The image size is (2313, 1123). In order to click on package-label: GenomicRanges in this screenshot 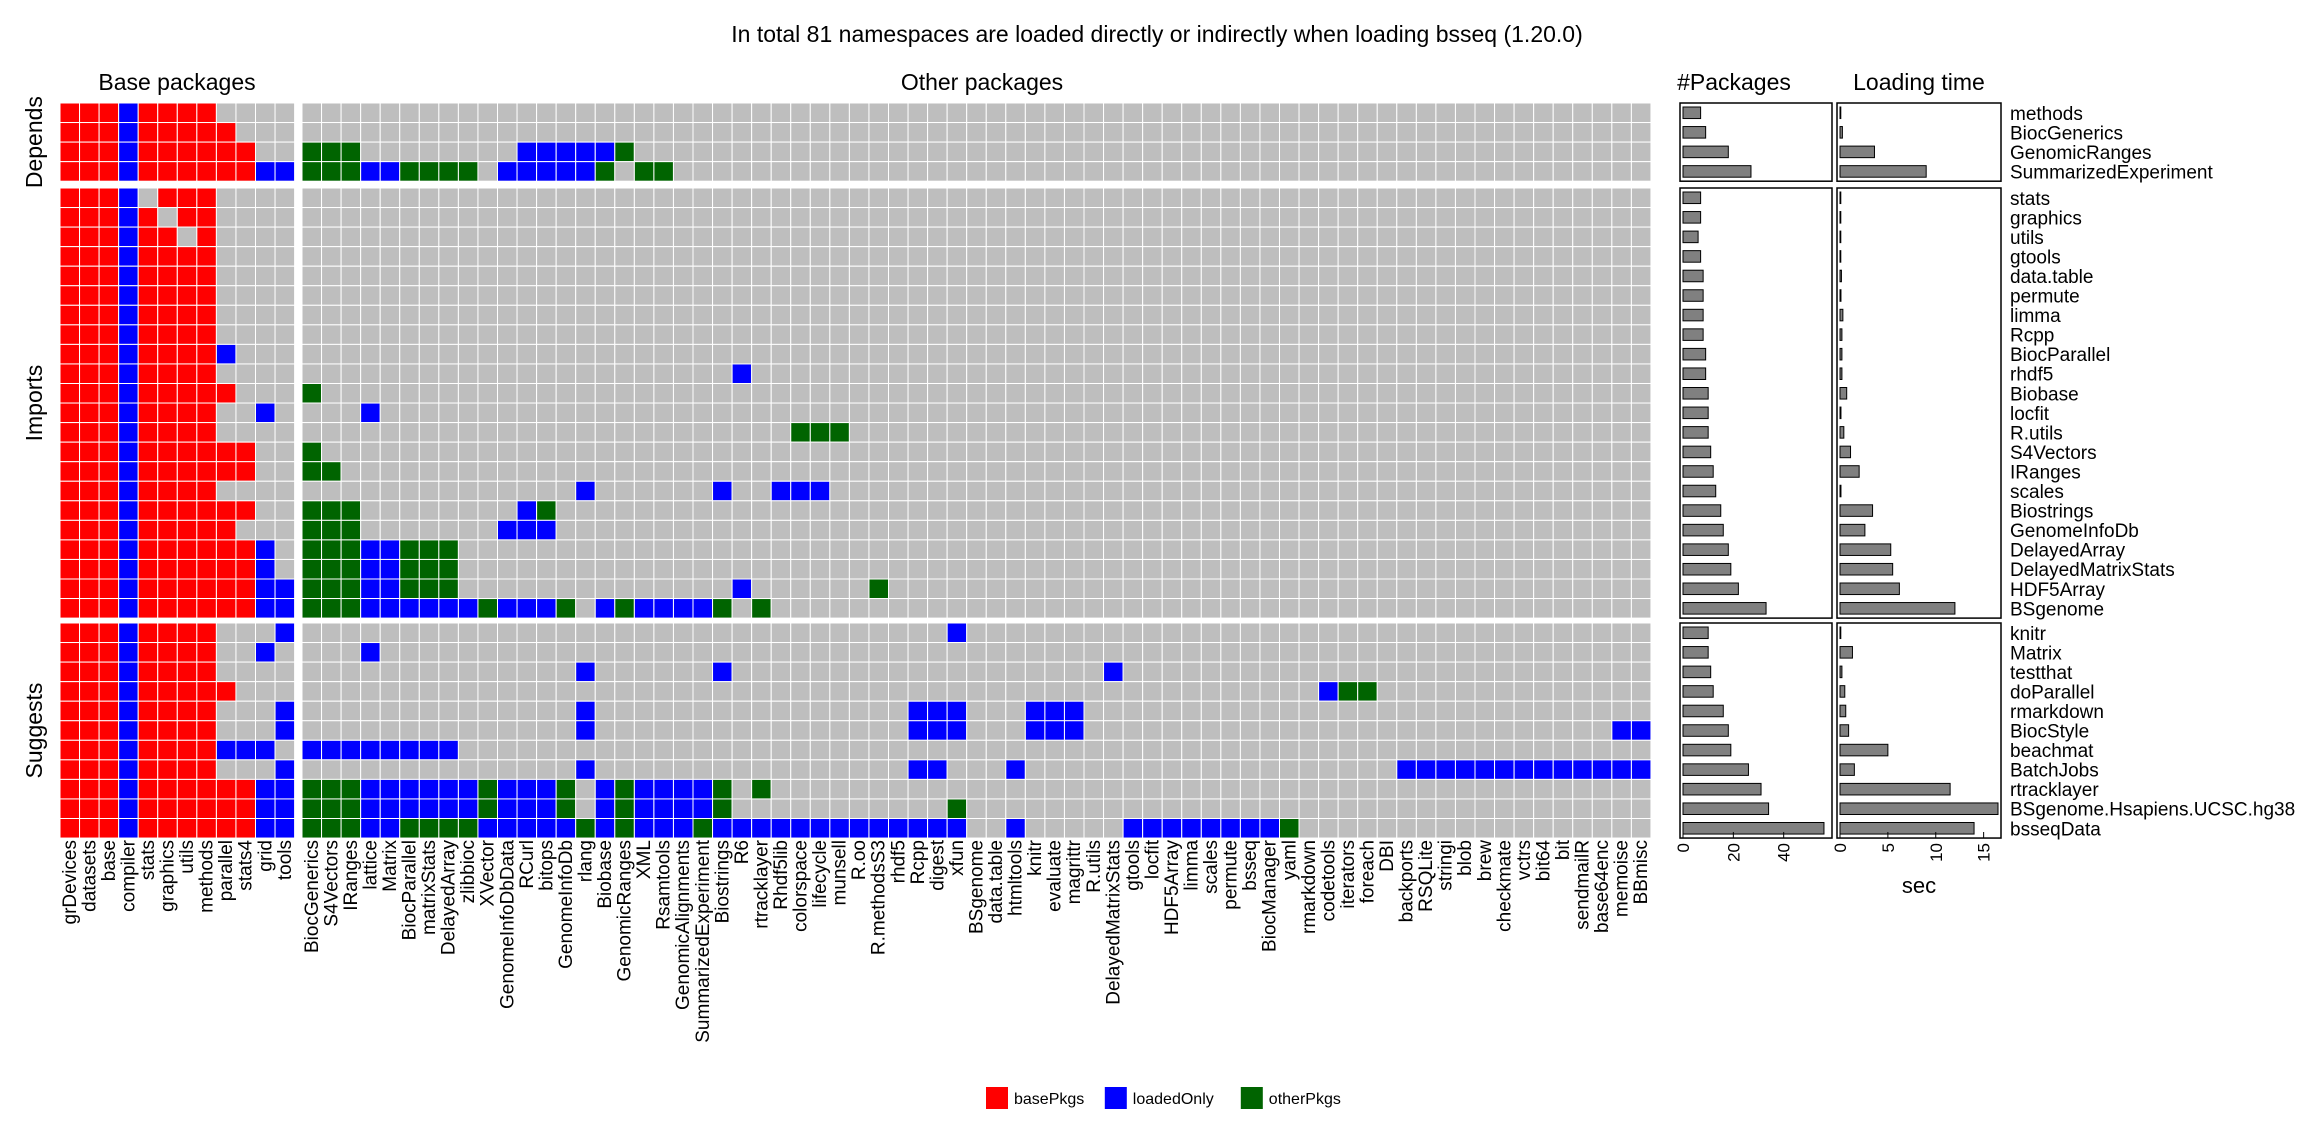, I will do `click(2081, 153)`.